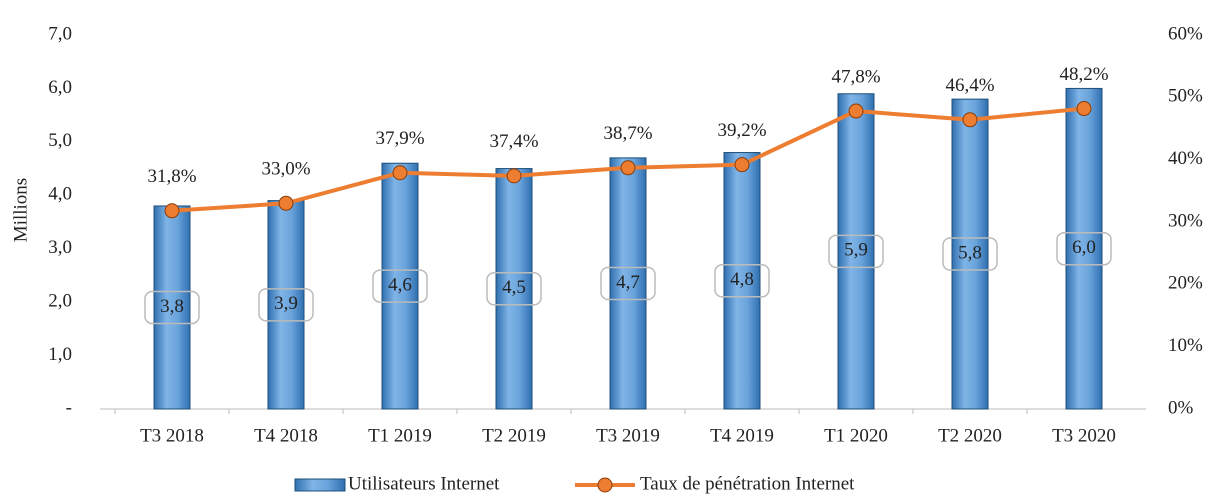 The width and height of the screenshot is (1215, 497). What do you see at coordinates (399, 138) in the screenshot?
I see `value-label: 37,9%` at bounding box center [399, 138].